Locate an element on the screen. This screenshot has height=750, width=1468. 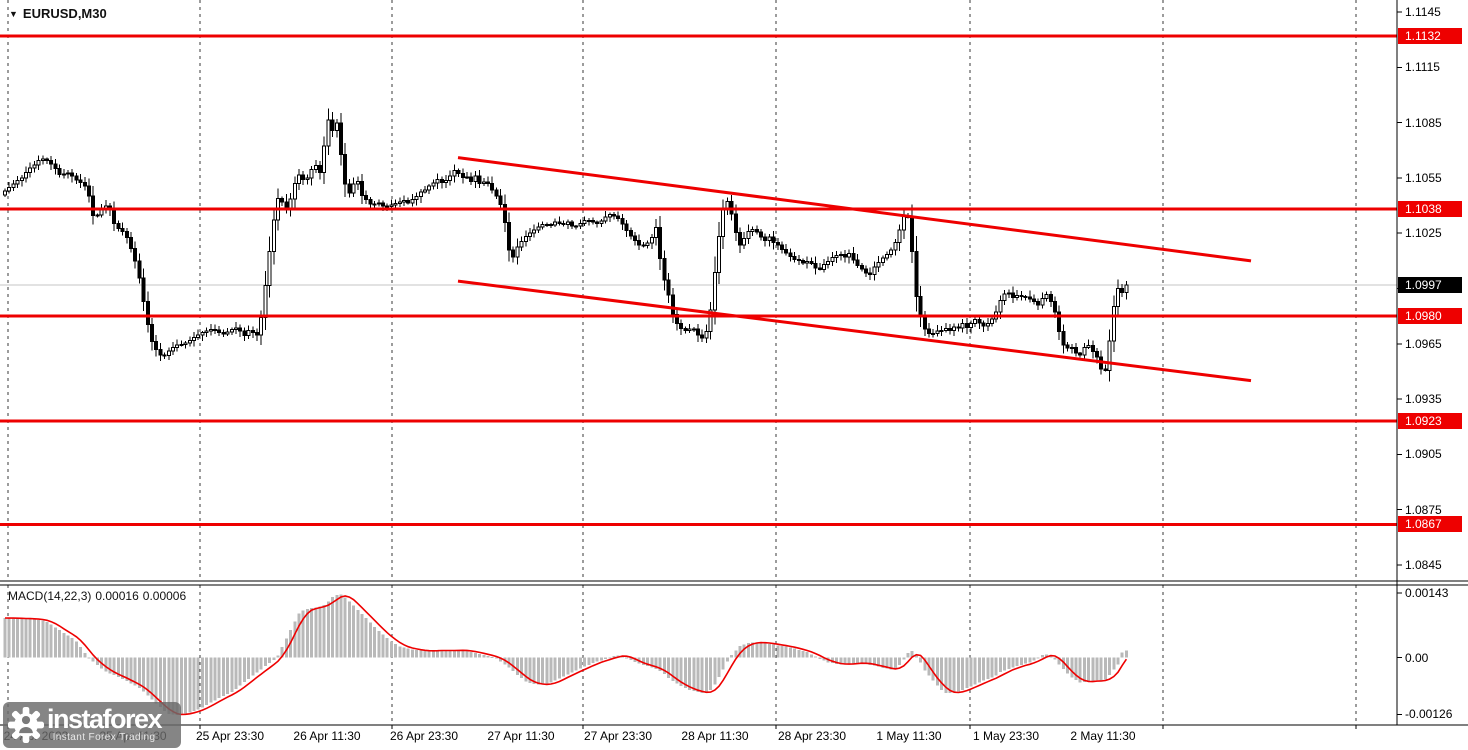
current-price-badge: 1.0997 is located at coordinates (1430, 284).